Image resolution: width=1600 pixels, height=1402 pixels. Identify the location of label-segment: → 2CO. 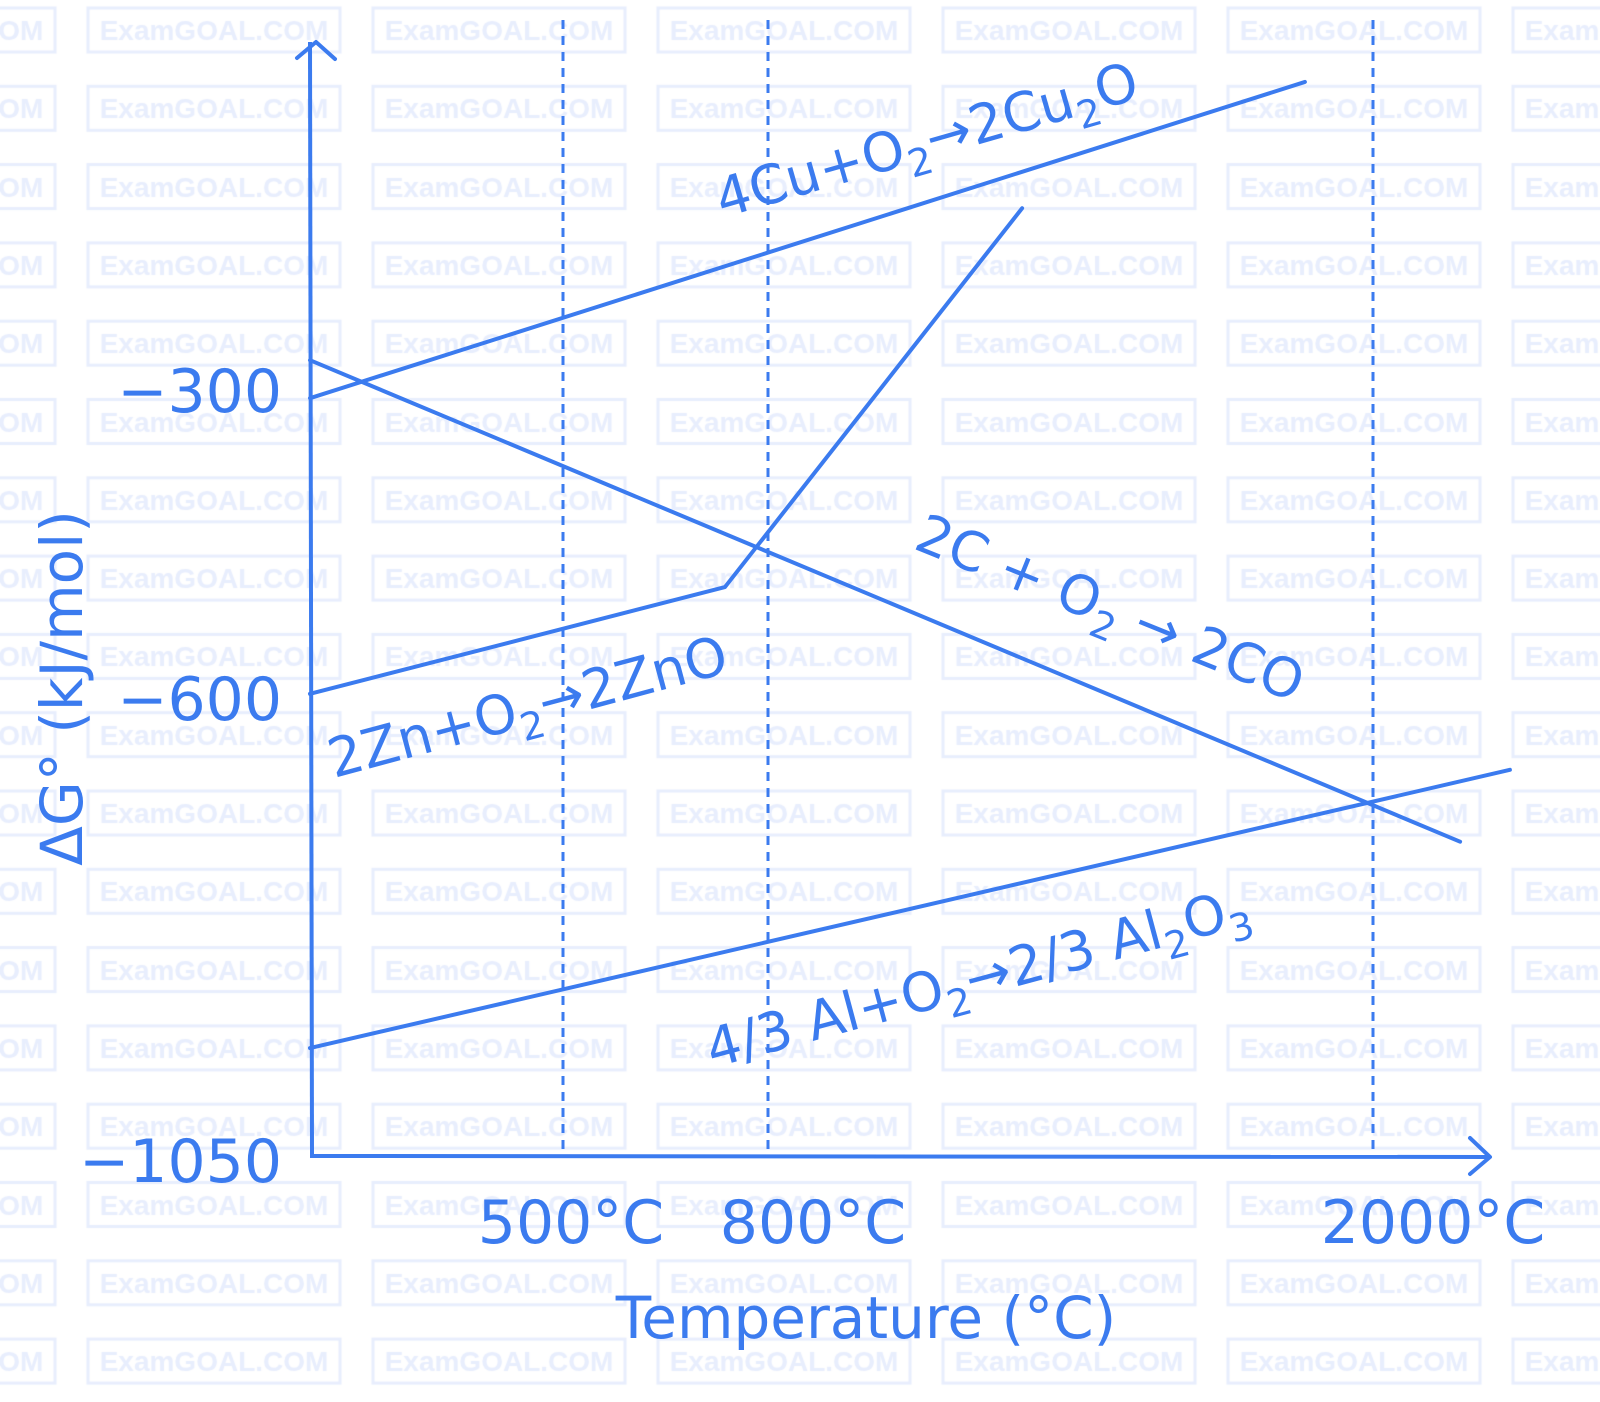
(1212, 648).